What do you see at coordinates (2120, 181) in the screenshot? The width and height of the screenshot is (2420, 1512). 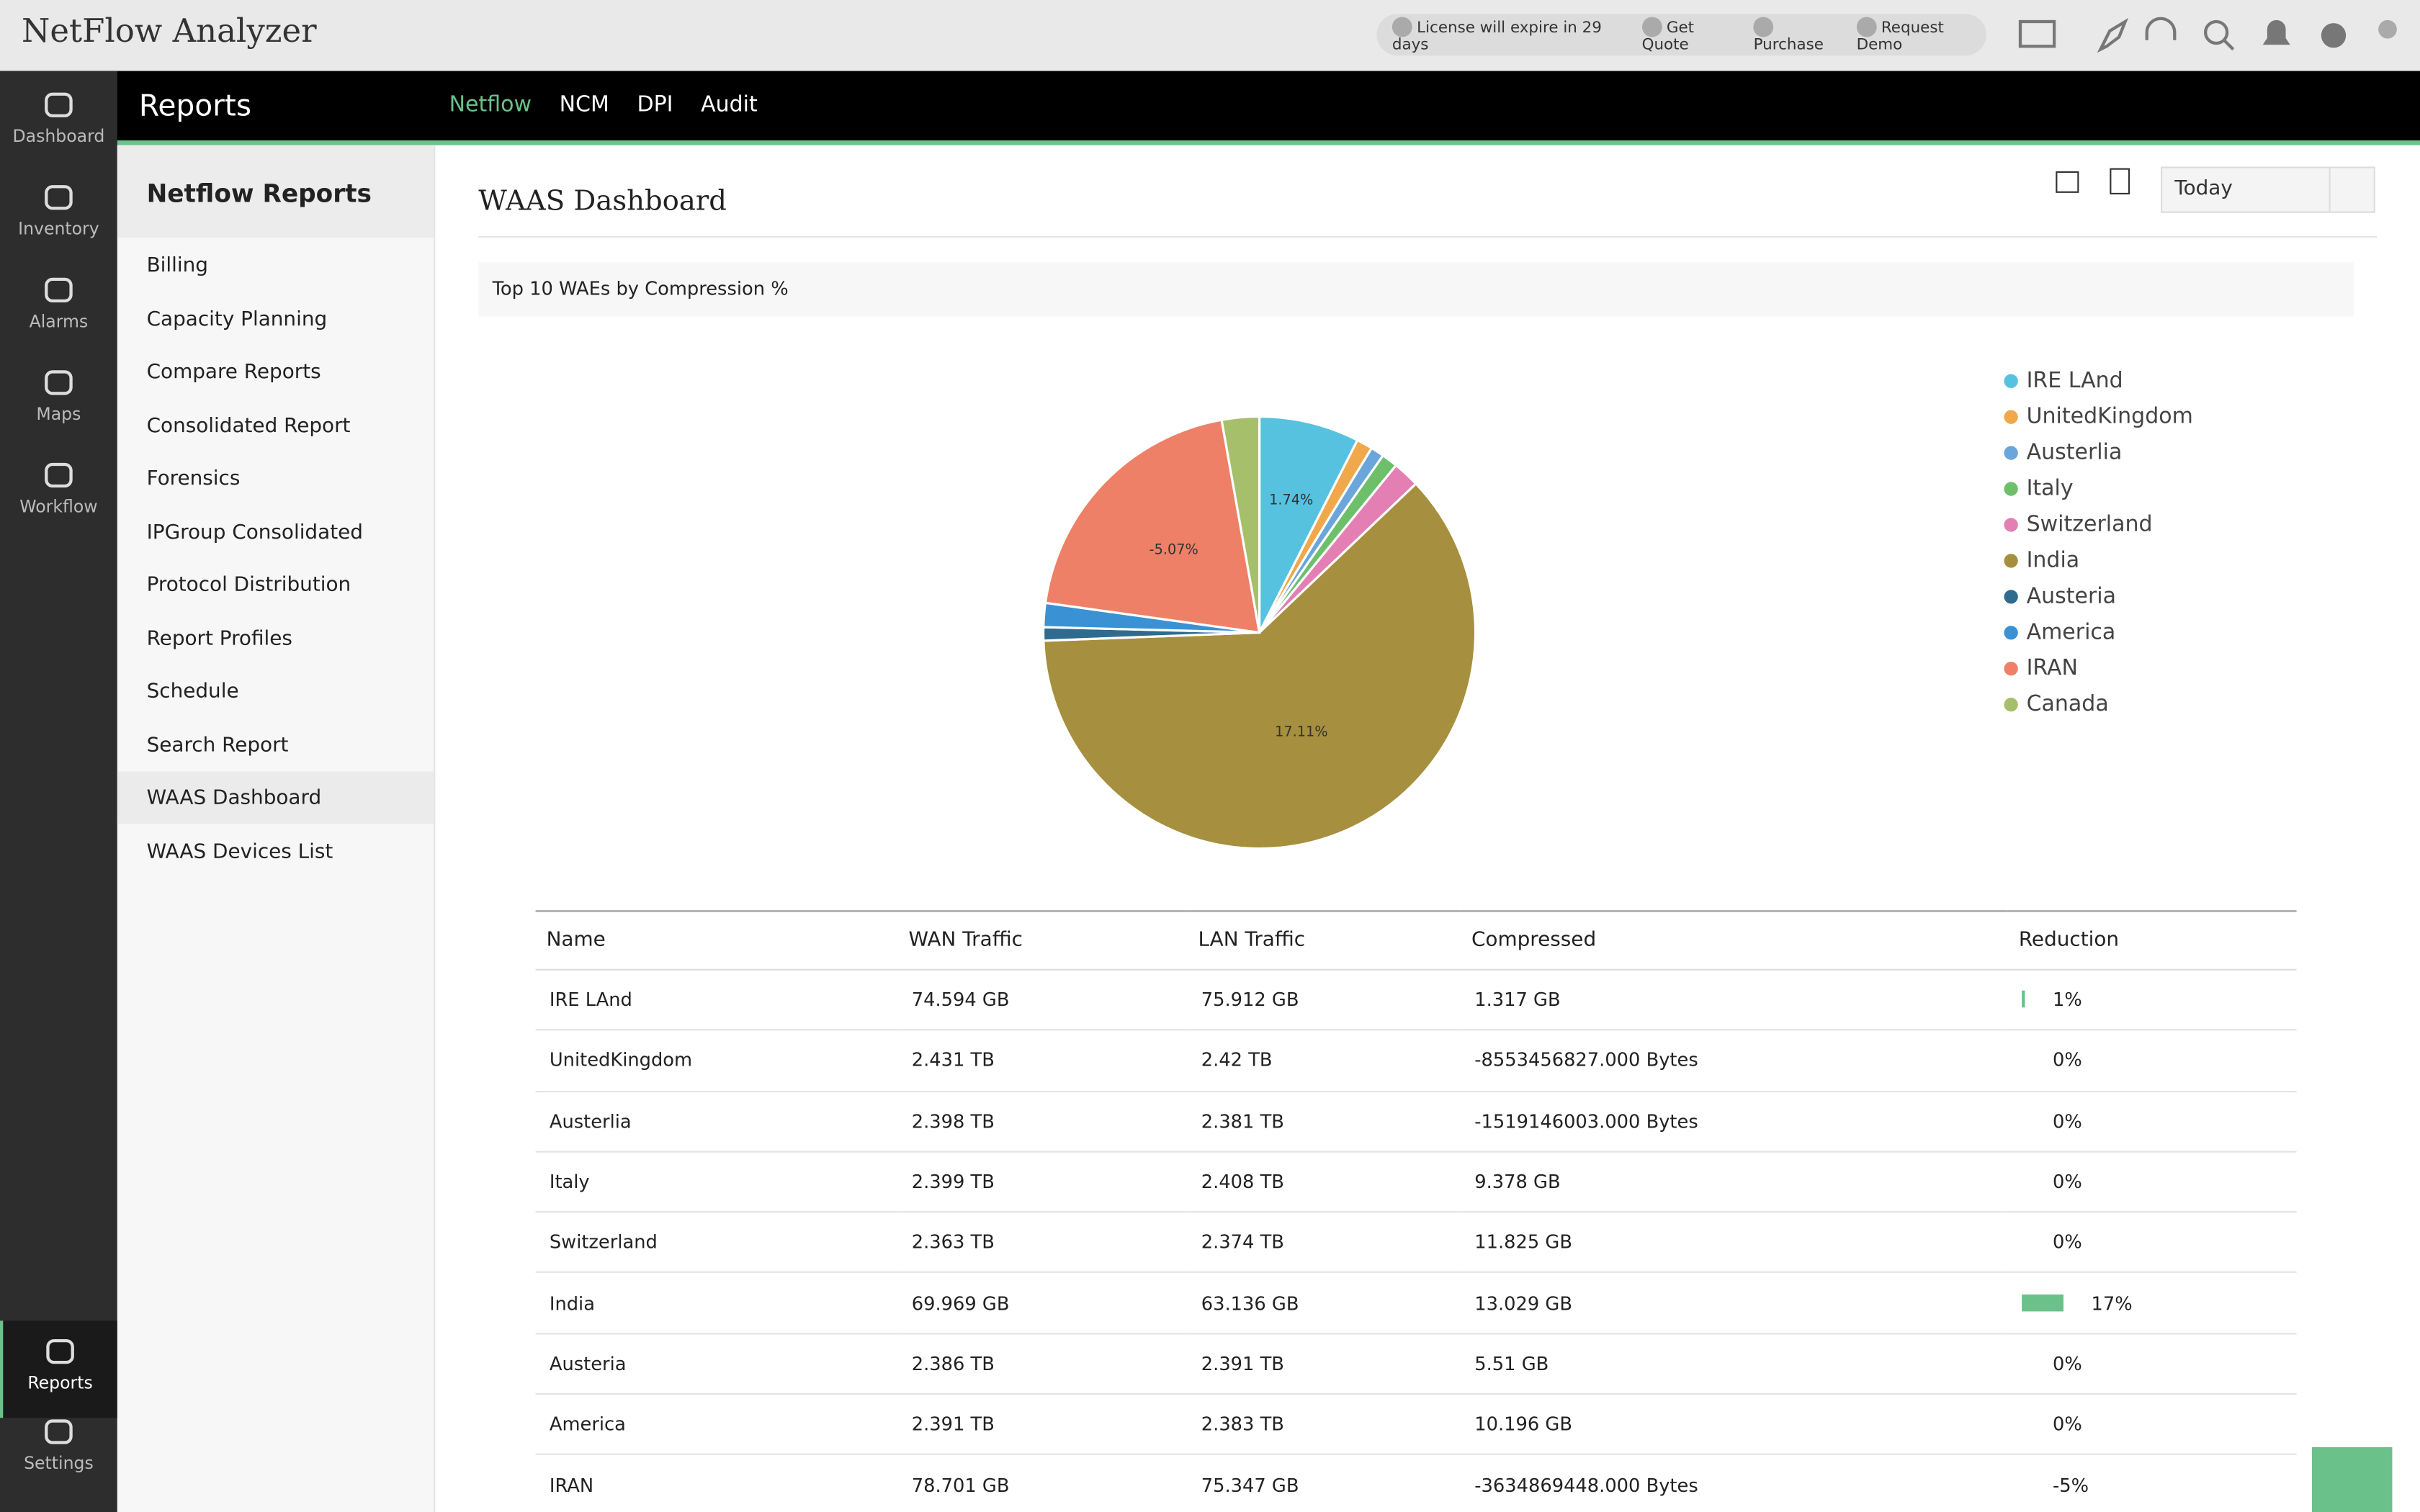 I see `pdf-icon` at bounding box center [2120, 181].